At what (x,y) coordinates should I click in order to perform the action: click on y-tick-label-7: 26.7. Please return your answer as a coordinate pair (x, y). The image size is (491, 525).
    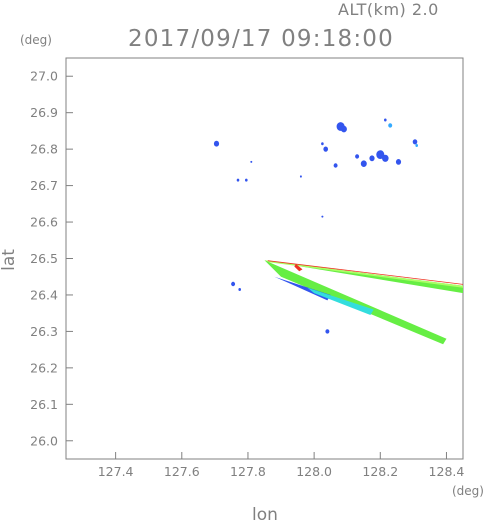
    Looking at the image, I should click on (44, 185).